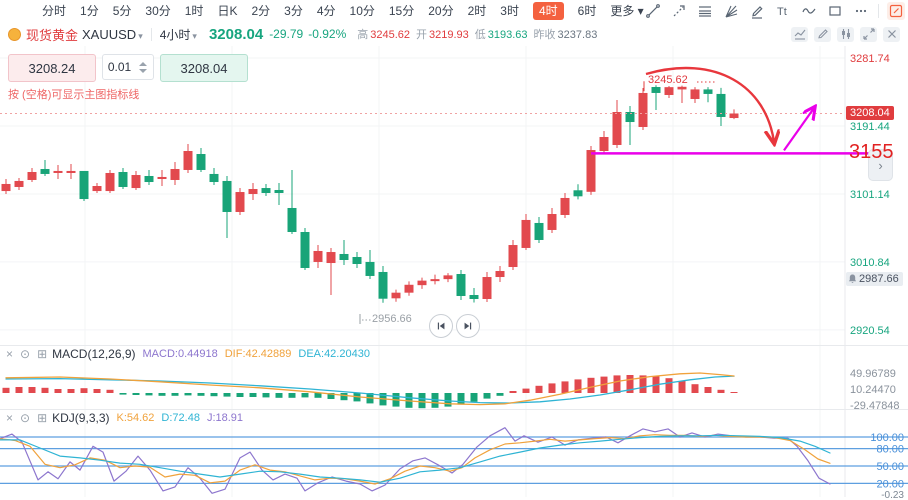  I want to click on chart-window-controls, so click(845, 34).